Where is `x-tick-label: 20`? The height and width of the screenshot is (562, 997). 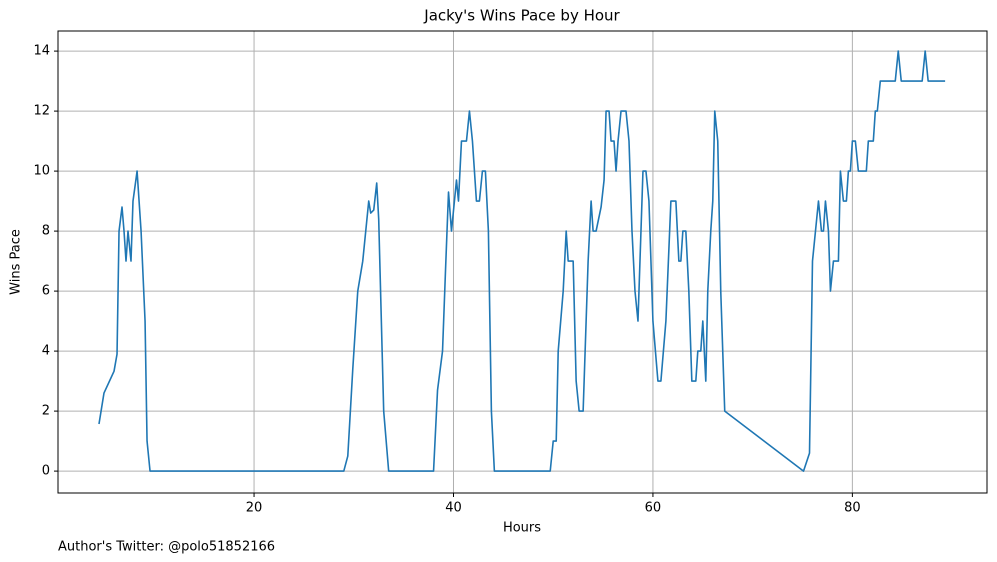 x-tick-label: 20 is located at coordinates (254, 508).